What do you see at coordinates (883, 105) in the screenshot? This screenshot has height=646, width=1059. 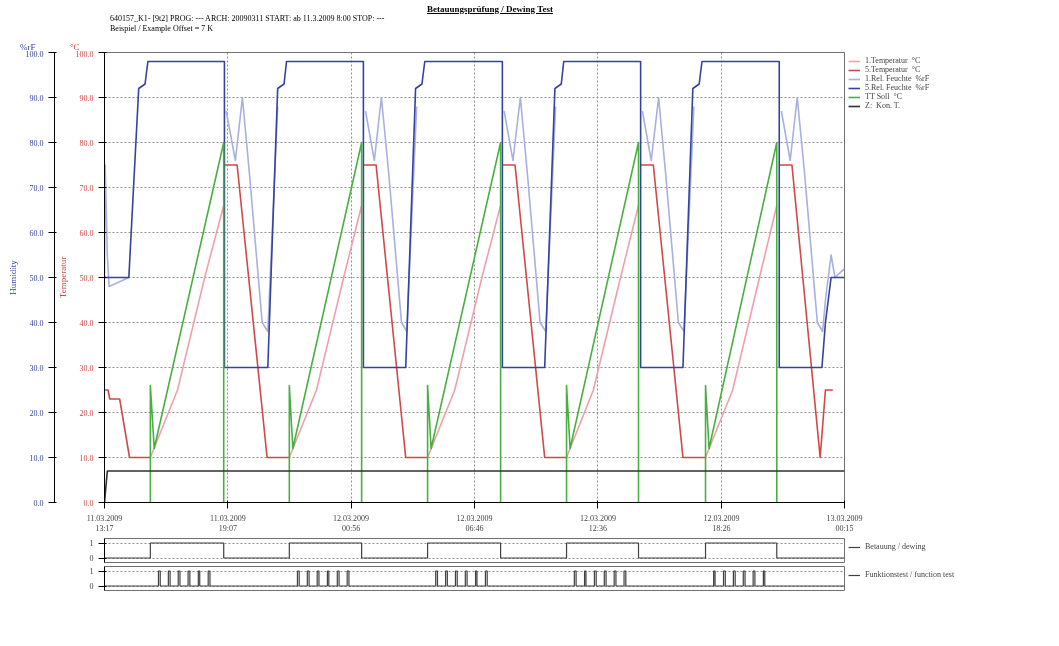 I see `legend-label: Z: Kon. T.` at bounding box center [883, 105].